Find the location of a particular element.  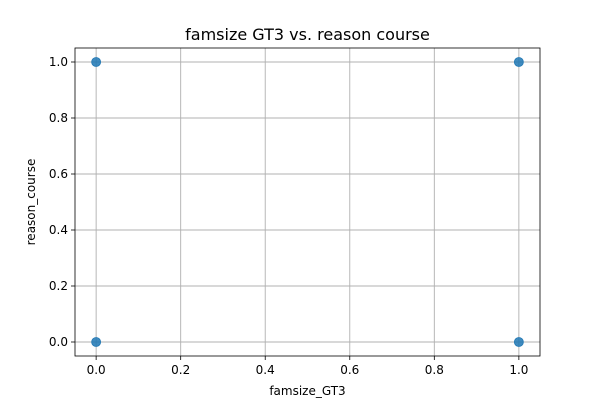

x-tick-label: 1.0 is located at coordinates (518, 370).